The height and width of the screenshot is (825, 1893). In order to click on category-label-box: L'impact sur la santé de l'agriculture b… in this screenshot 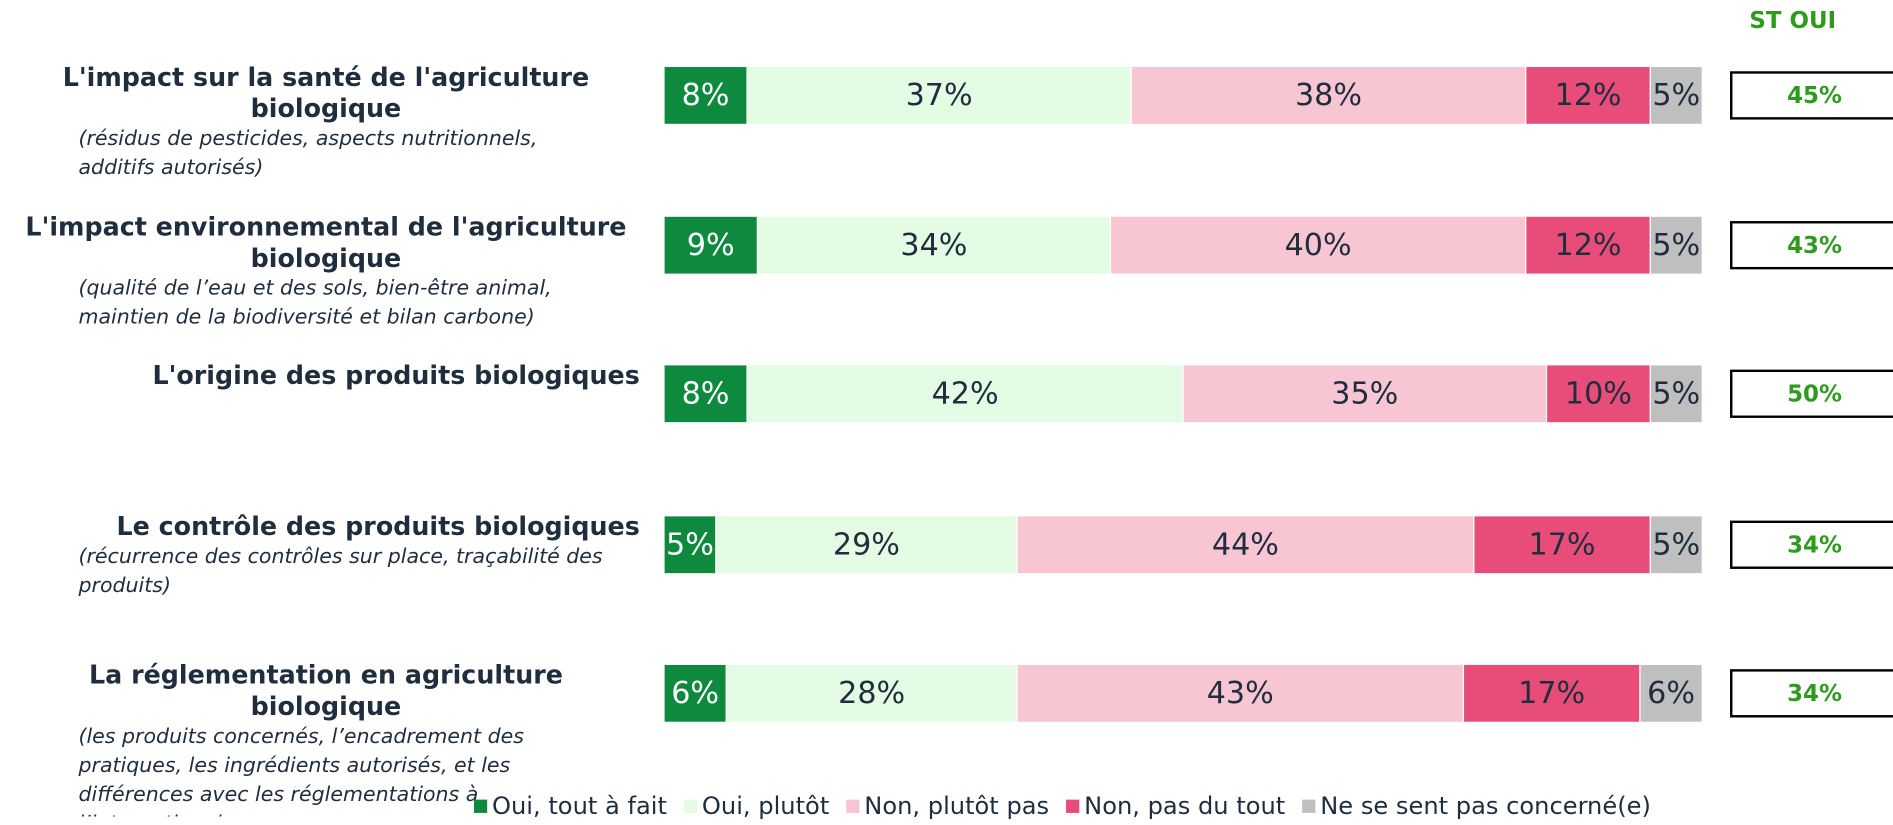, I will do `click(320, 122)`.